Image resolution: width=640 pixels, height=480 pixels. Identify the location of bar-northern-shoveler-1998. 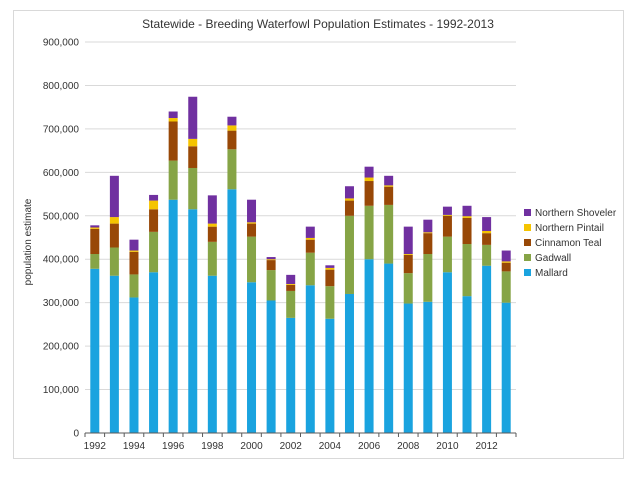
(212, 209).